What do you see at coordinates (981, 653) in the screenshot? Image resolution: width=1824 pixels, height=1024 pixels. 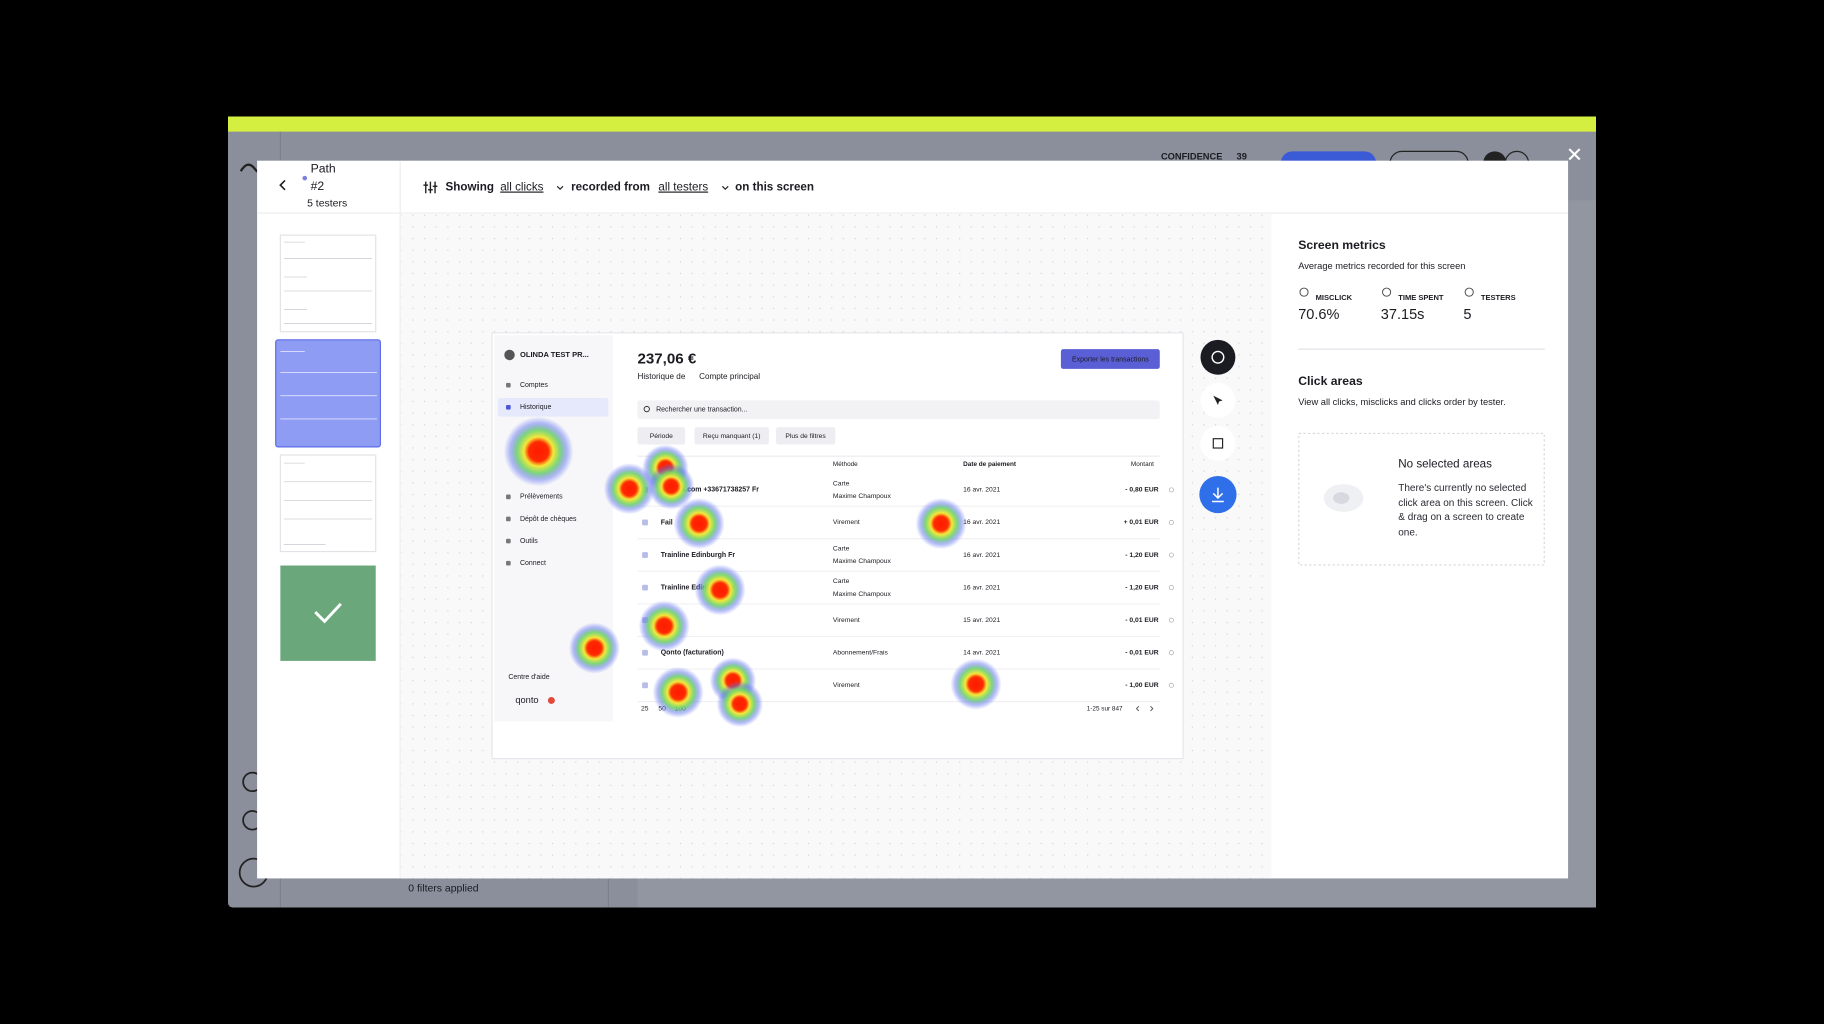 I see `row-date: 14 avr. 2021` at bounding box center [981, 653].